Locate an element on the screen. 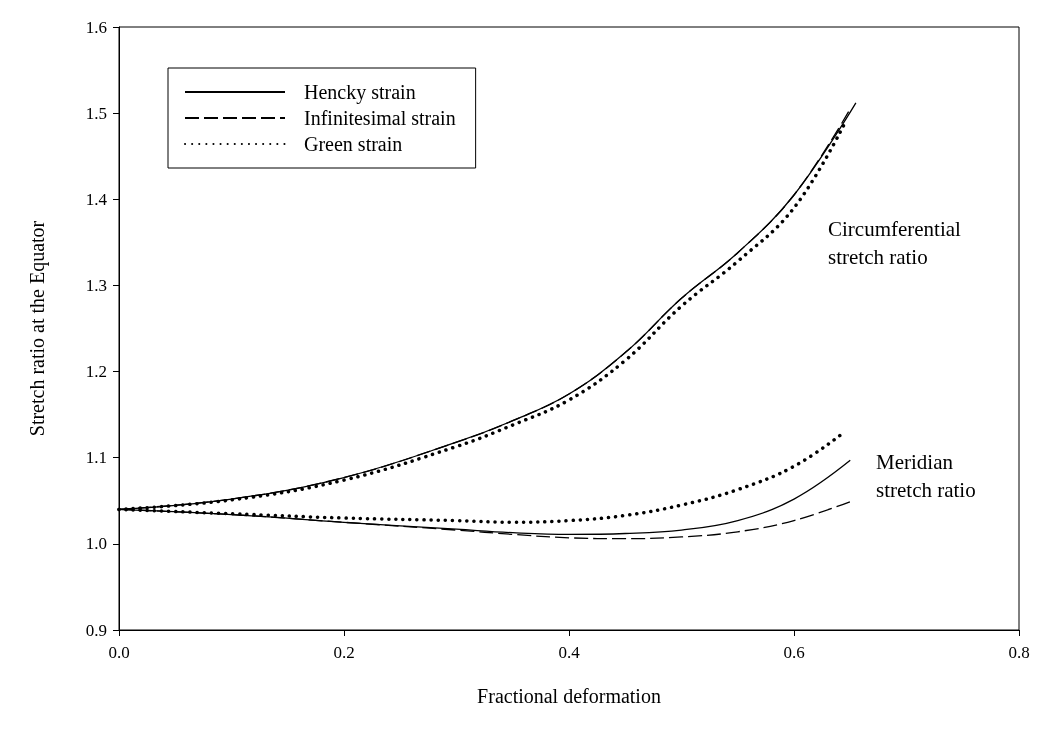  y-tick-label: 1.1 is located at coordinates (96, 458).